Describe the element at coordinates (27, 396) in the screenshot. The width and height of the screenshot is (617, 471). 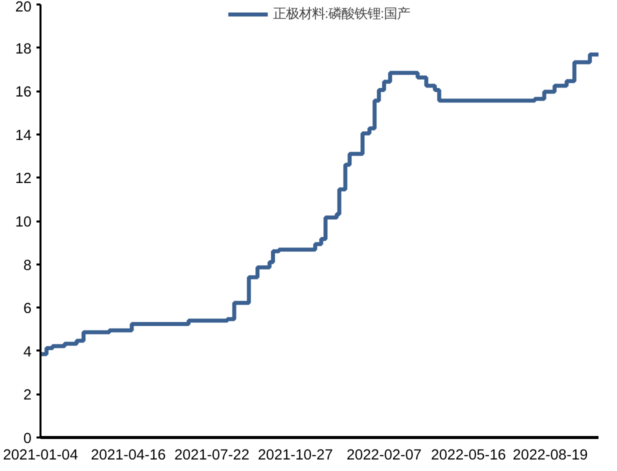
I see `y-tick-label: 2` at that location.